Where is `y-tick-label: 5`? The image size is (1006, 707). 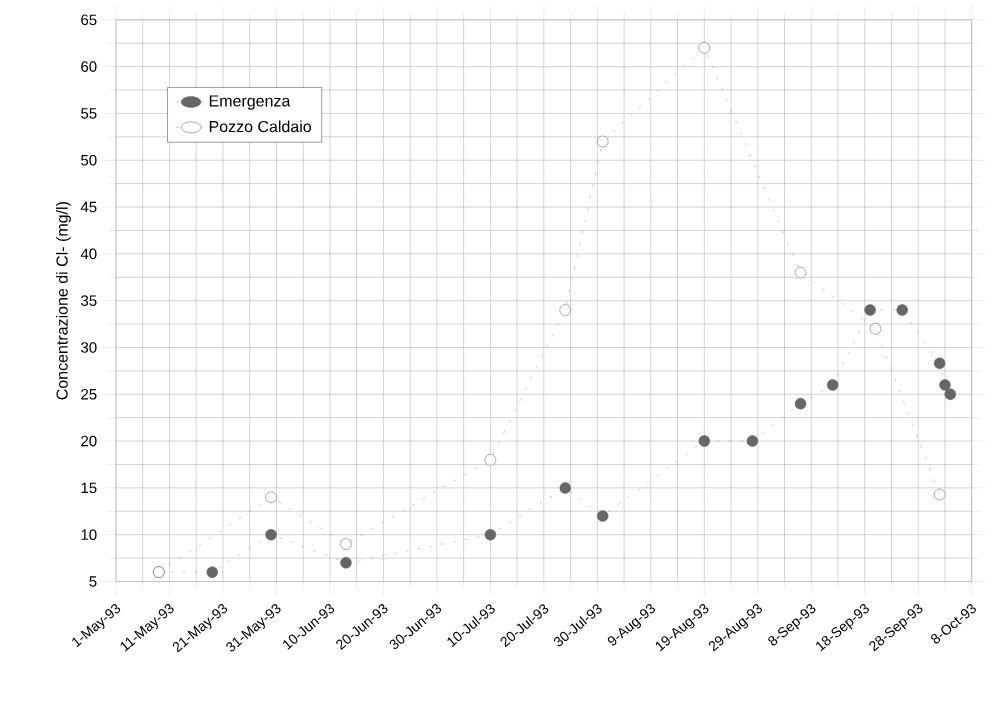 y-tick-label: 5 is located at coordinates (93, 581).